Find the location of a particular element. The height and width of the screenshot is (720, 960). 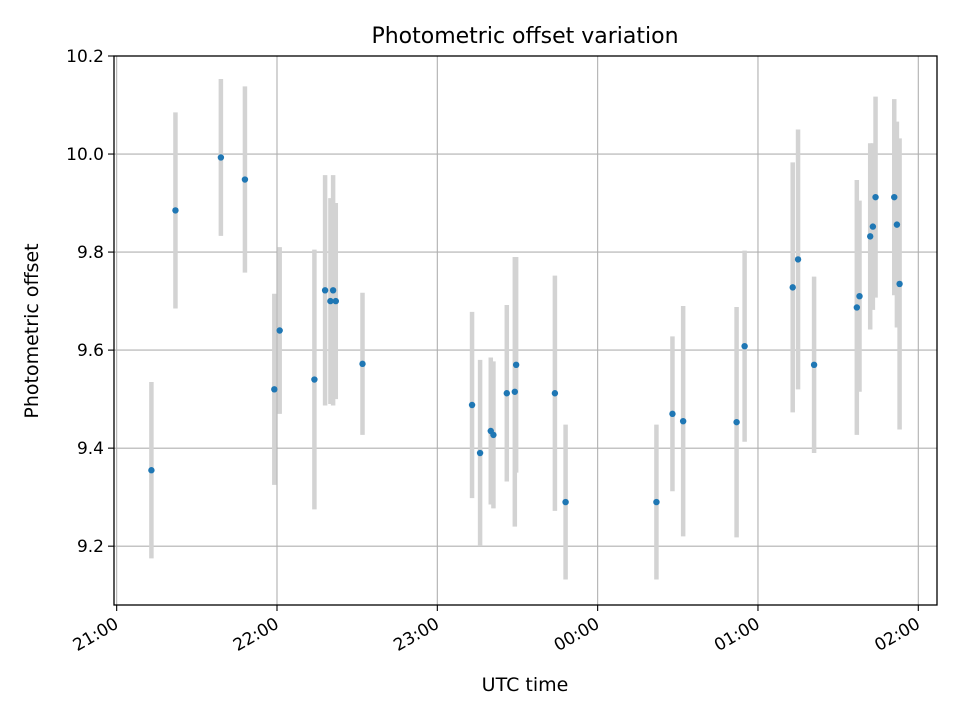

y-tick-label: 9.4 is located at coordinates (90, 449).